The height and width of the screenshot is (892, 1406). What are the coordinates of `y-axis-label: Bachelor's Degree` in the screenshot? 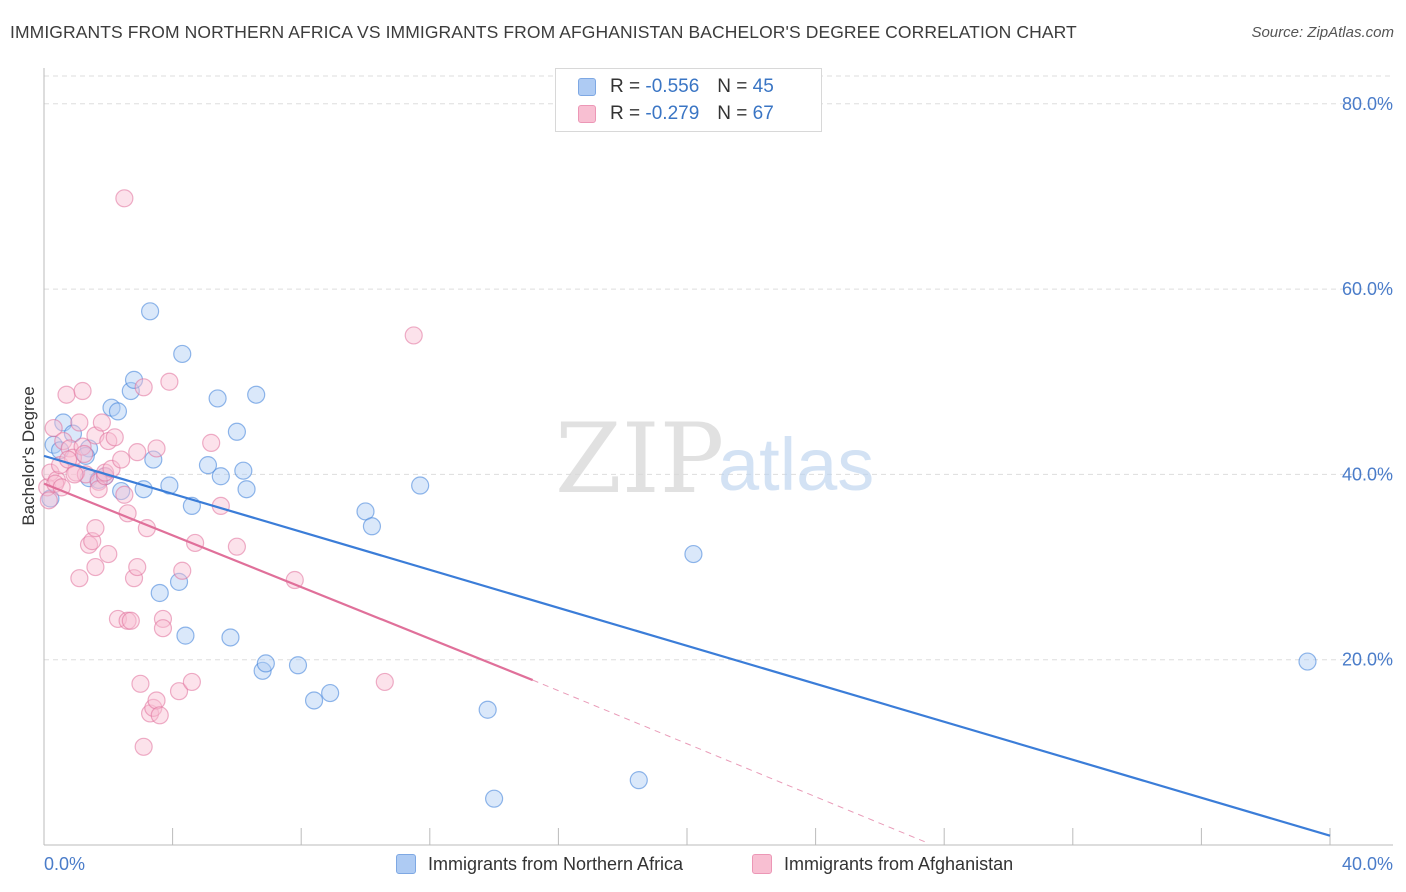 It's located at (28, 455).